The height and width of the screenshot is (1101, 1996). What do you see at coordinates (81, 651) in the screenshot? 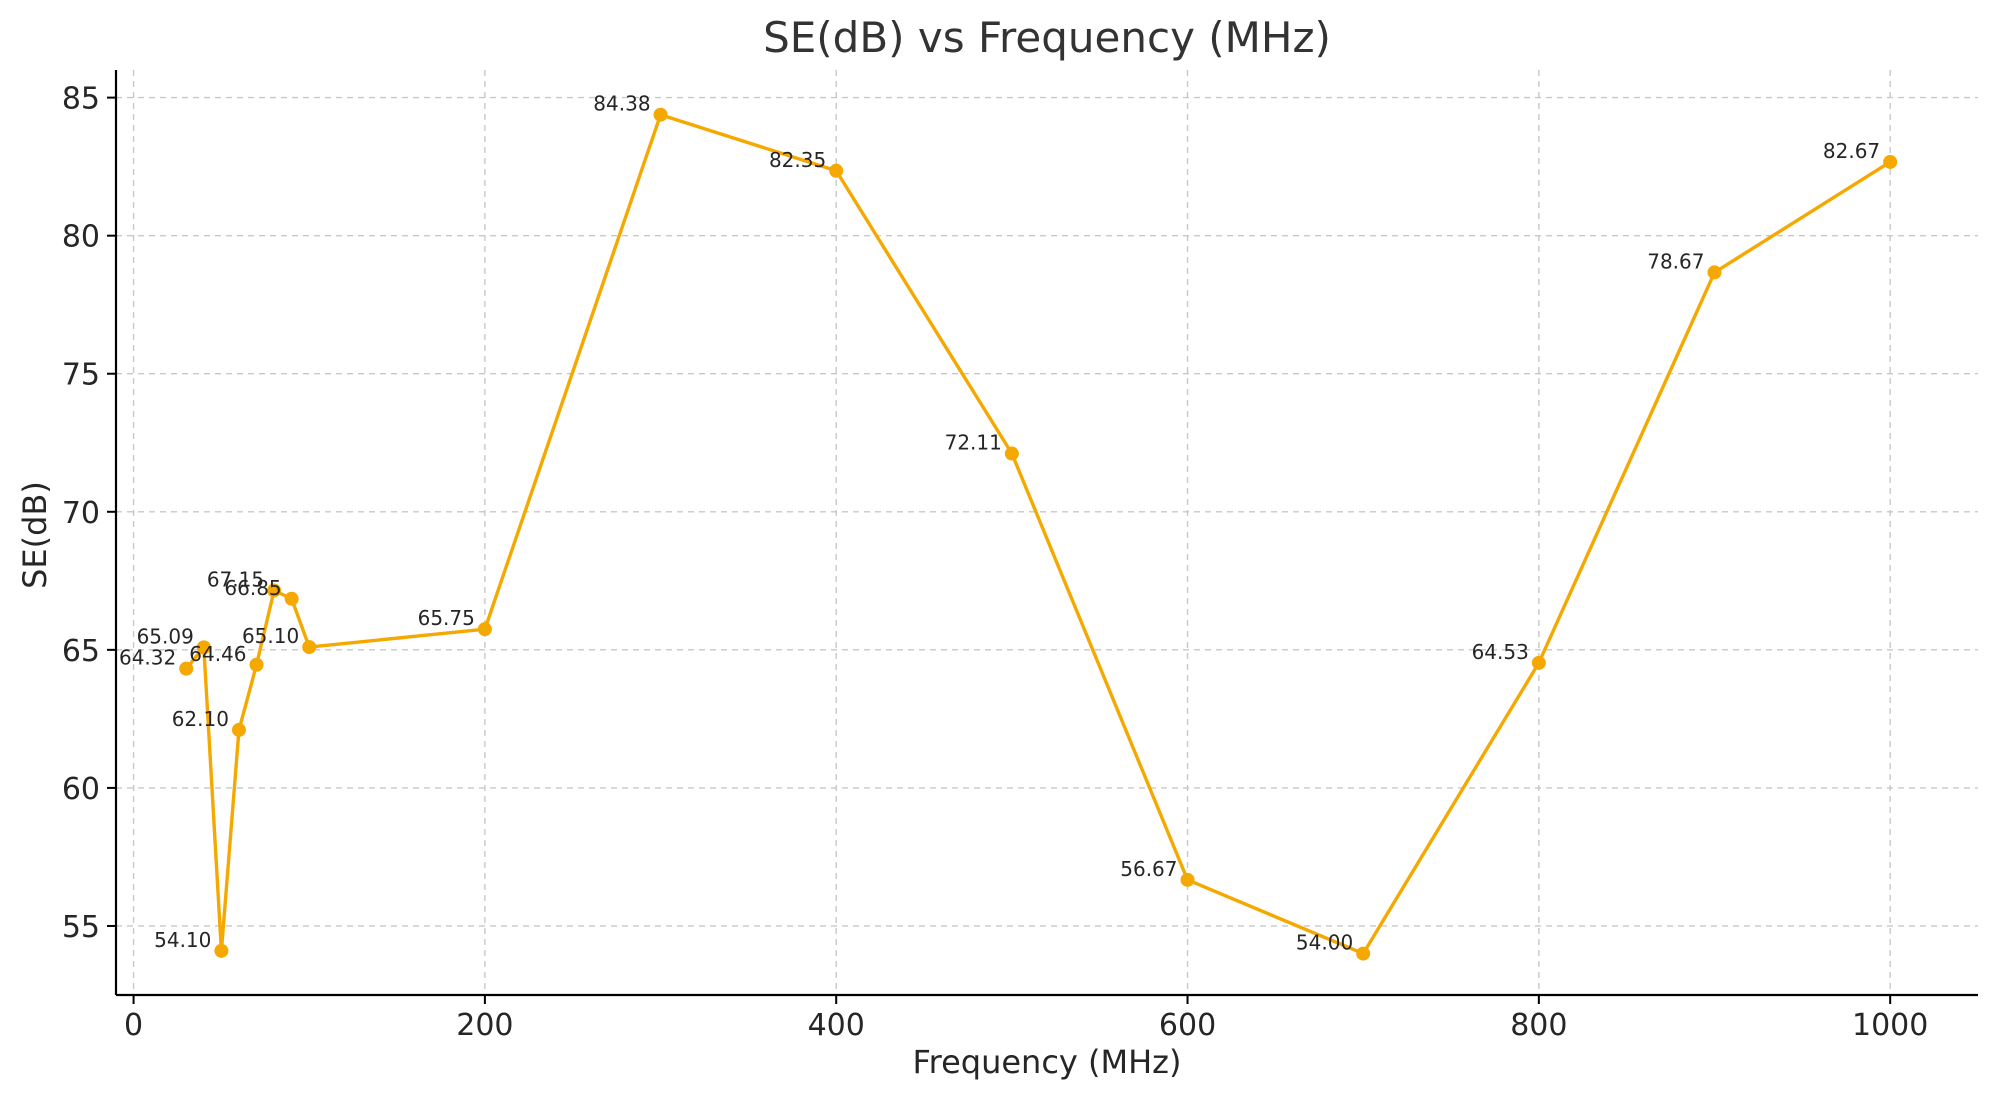
I see `y-tick-label: 65` at bounding box center [81, 651].